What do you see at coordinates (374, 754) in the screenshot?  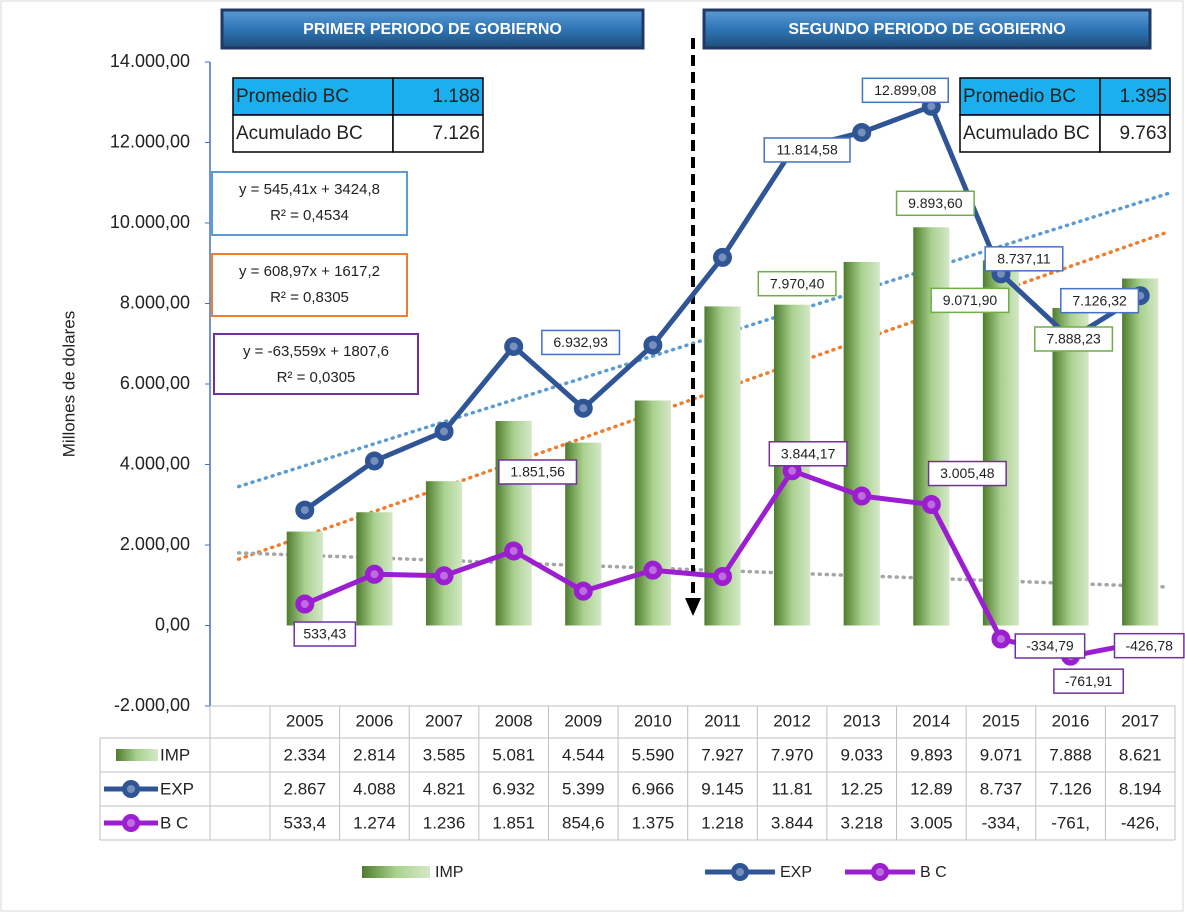 I see `table-cell: 2.814` at bounding box center [374, 754].